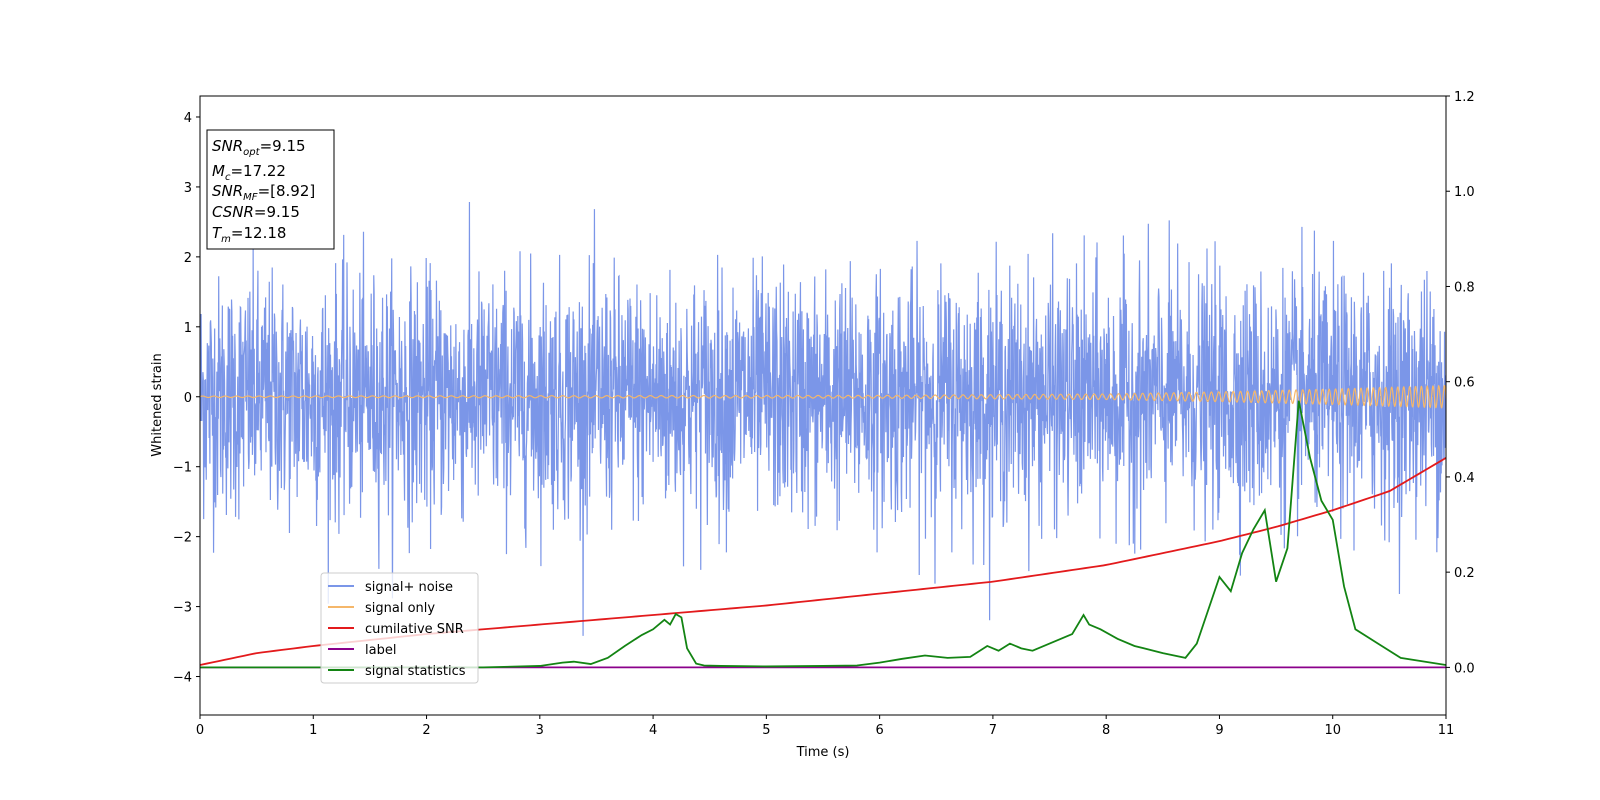 The width and height of the screenshot is (1600, 800). I want to click on annotation-line: SNRopt=9.15, so click(259, 147).